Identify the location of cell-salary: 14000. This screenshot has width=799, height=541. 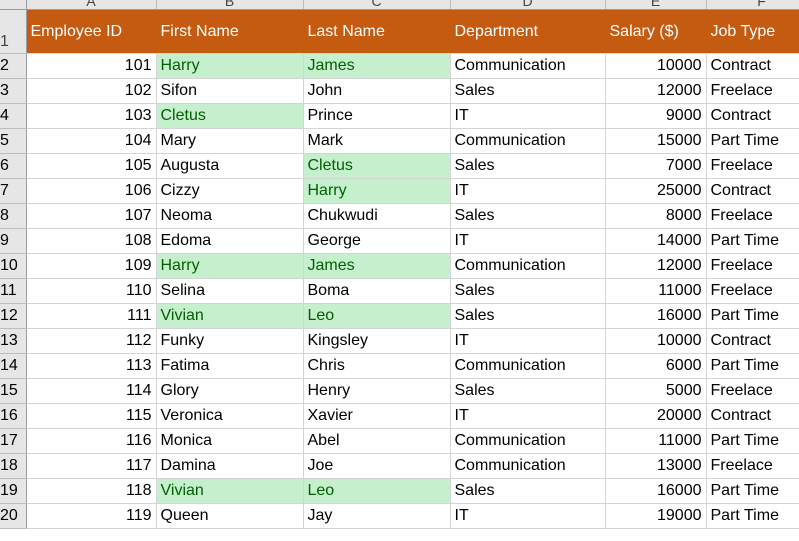
(656, 241).